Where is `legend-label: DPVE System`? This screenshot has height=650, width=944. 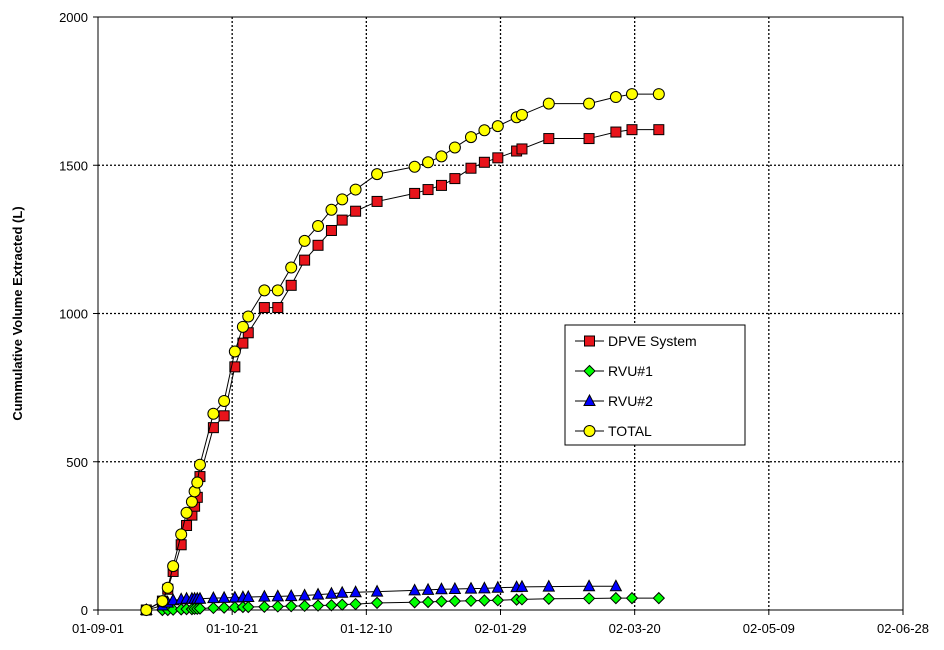 legend-label: DPVE System is located at coordinates (652, 341).